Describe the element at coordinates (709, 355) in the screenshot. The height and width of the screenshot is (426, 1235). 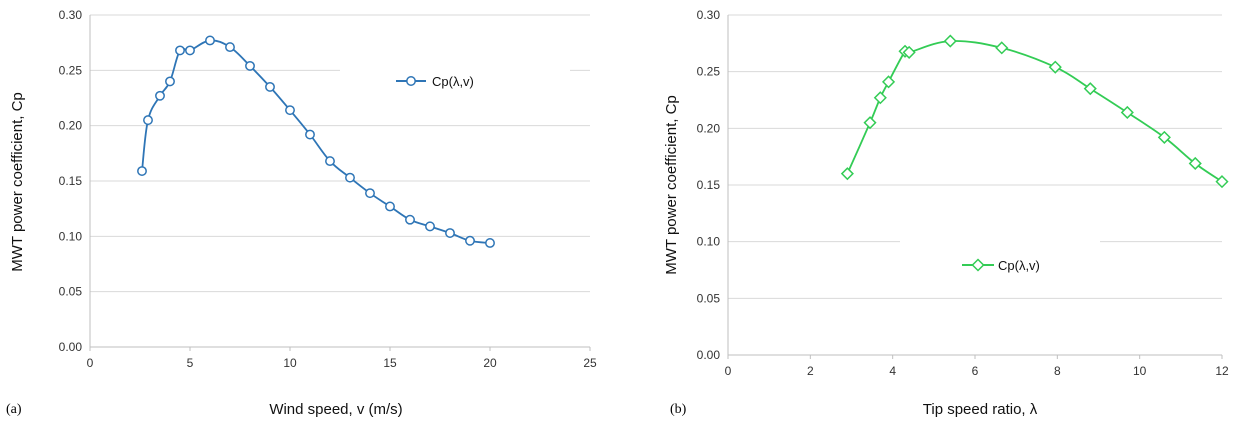
I see `chart-b-ytick-label: 0.00` at that location.